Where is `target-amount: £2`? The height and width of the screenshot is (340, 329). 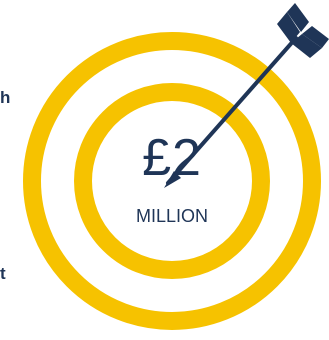
target-amount: £2 is located at coordinates (172, 158).